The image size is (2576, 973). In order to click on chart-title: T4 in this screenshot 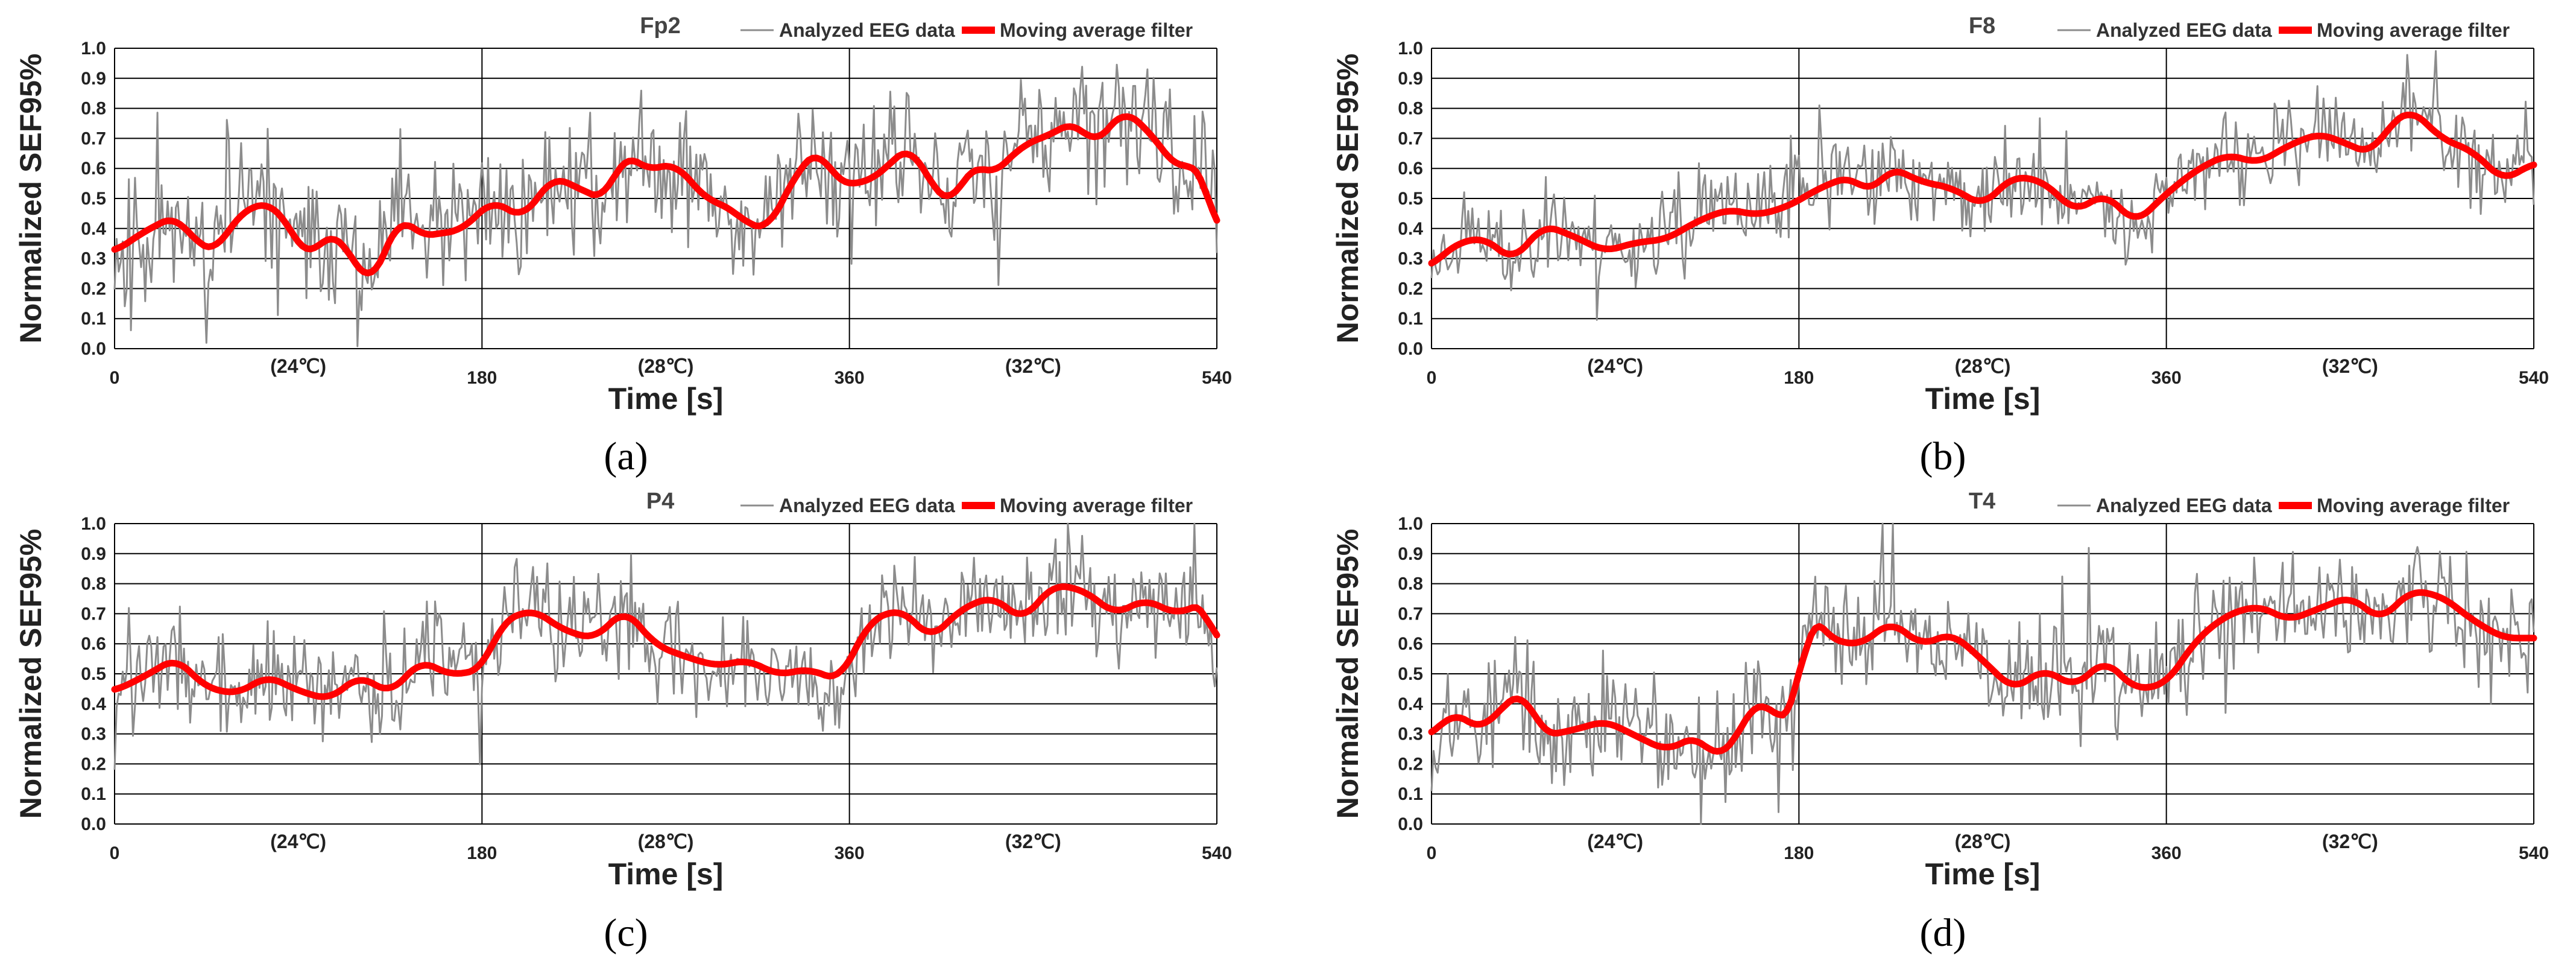, I will do `click(1982, 501)`.